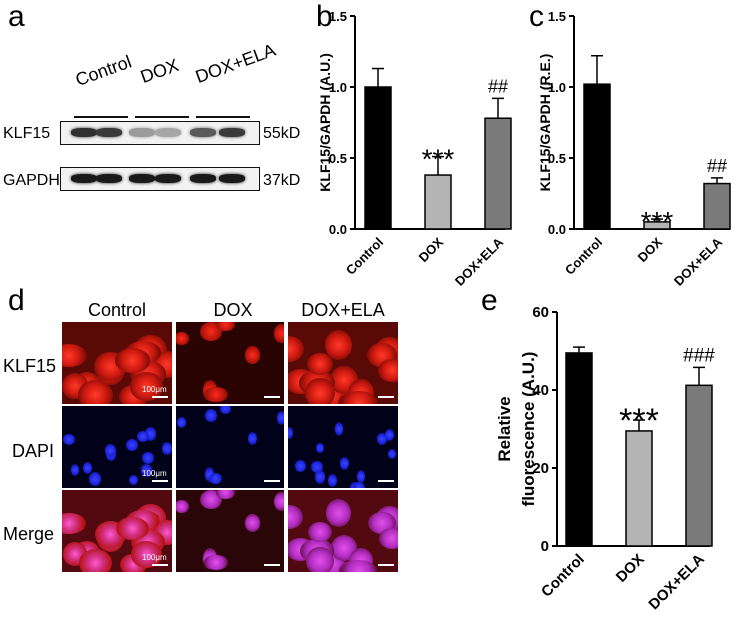 This screenshot has height=633, width=749. I want to click on micro-tile-merge-0: 100μm, so click(117, 531).